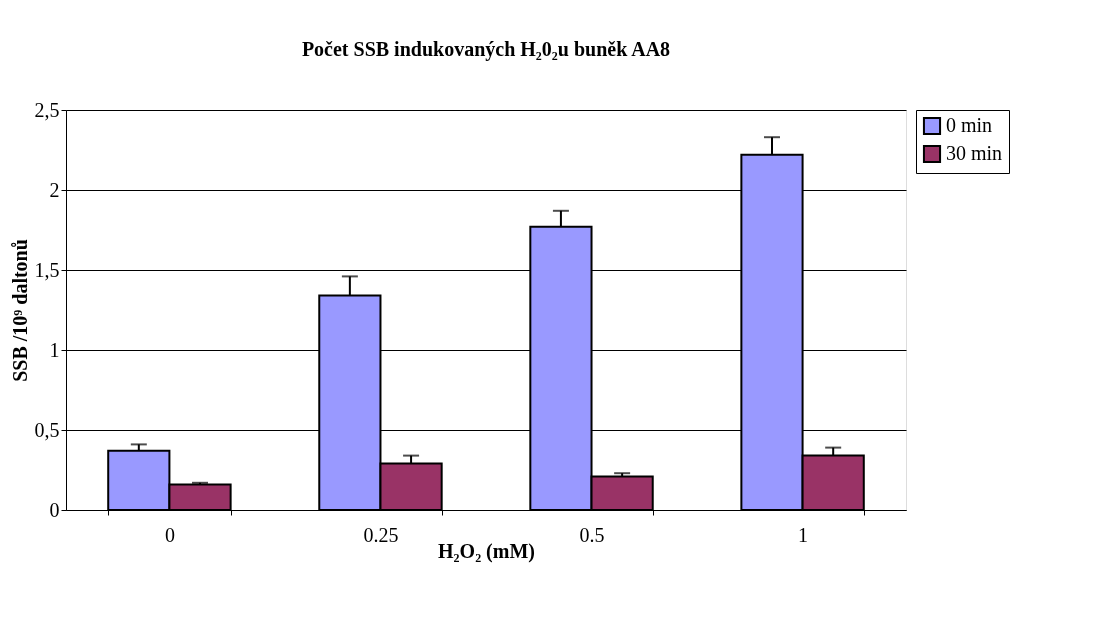  Describe the element at coordinates (54, 189) in the screenshot. I see `y-tick-label: 2` at that location.